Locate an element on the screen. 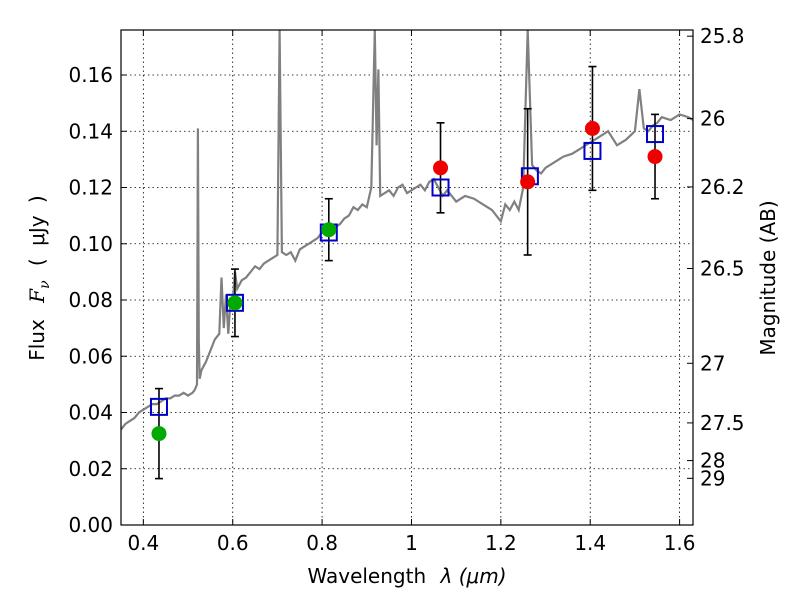 Image resolution: width=800 pixels, height=600 pixels. y2-tick-label: 28 is located at coordinates (712, 461).